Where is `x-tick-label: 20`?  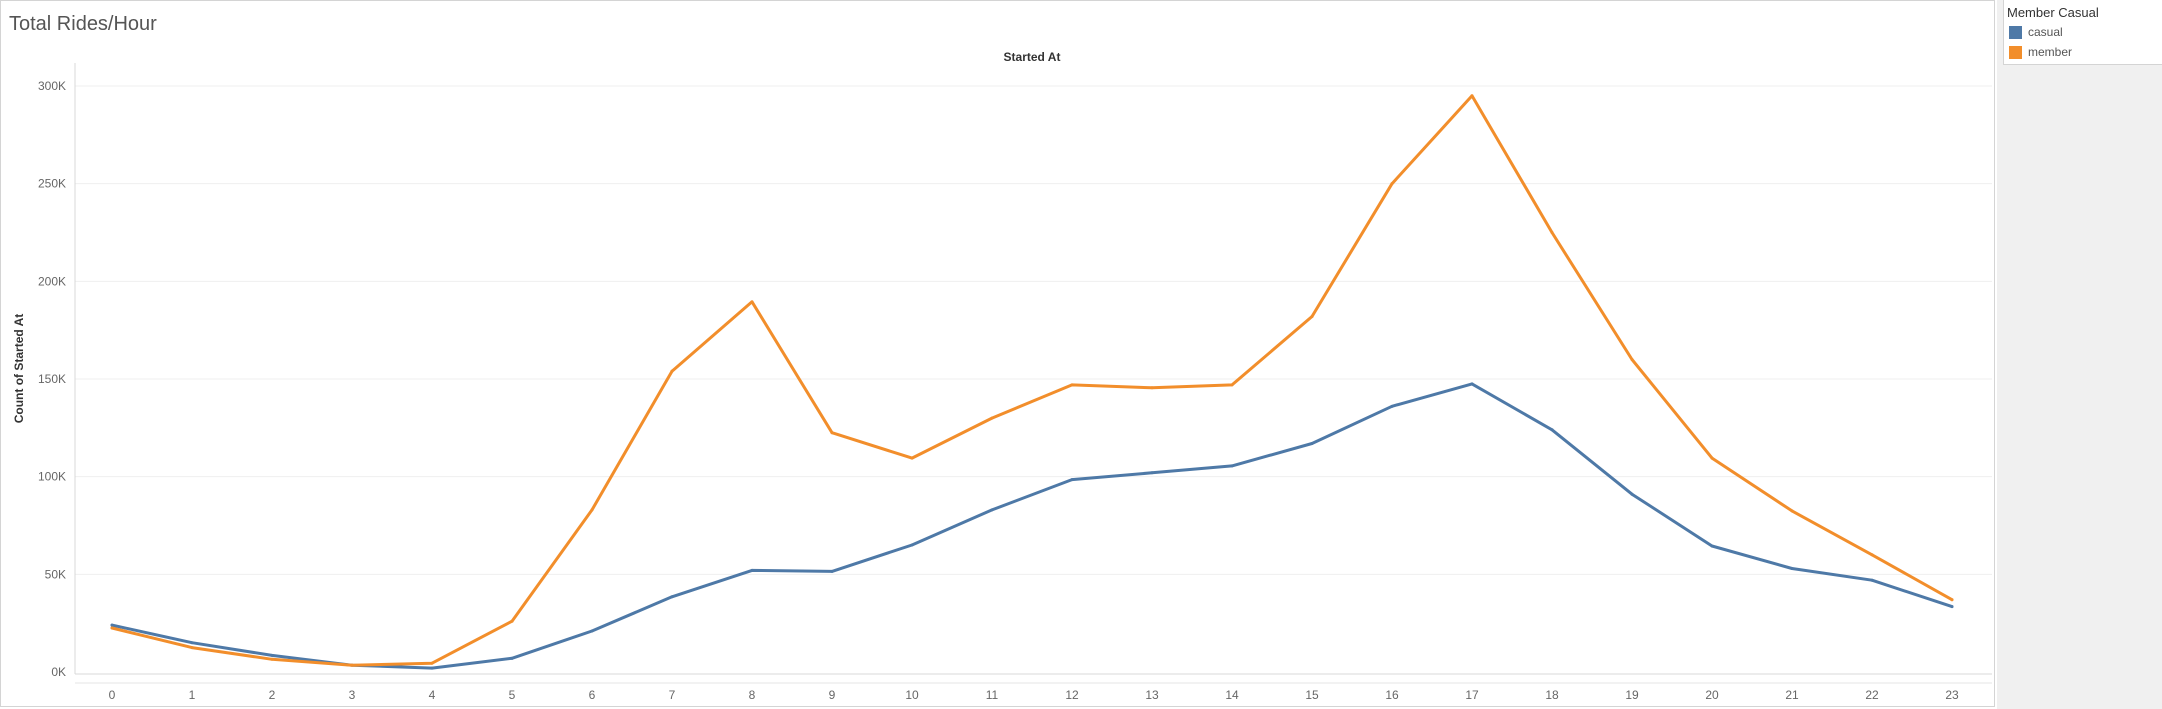 x-tick-label: 20 is located at coordinates (1712, 695).